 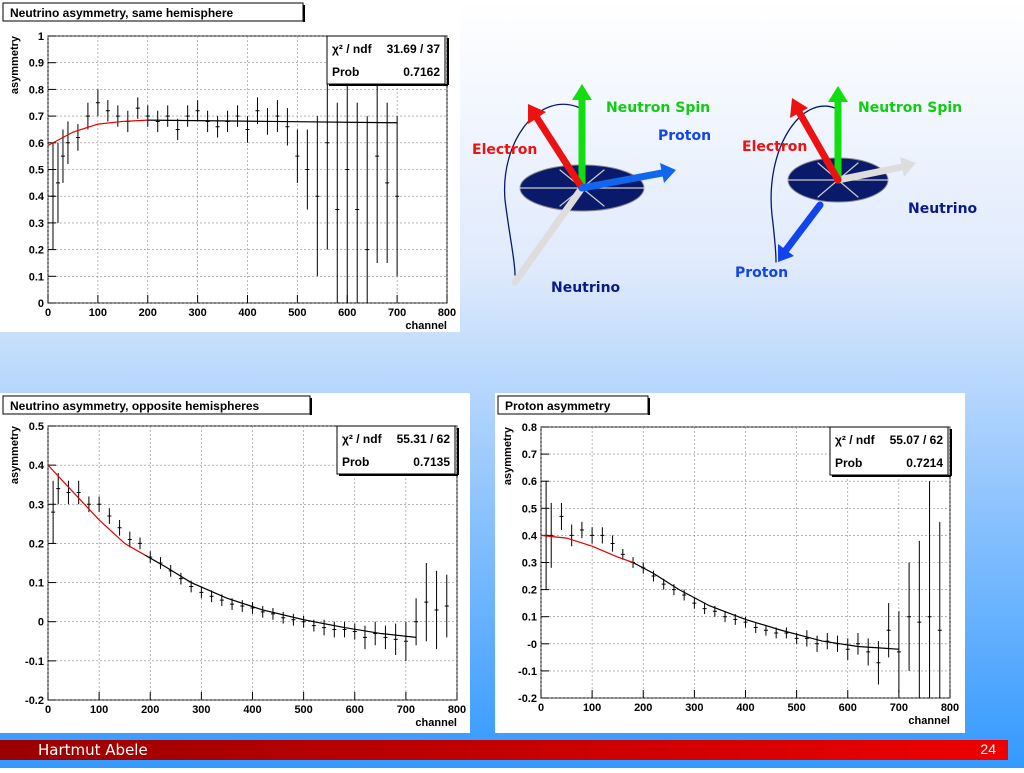 What do you see at coordinates (414, 49) in the screenshot?
I see `stats-value: 31.69 / 37` at bounding box center [414, 49].